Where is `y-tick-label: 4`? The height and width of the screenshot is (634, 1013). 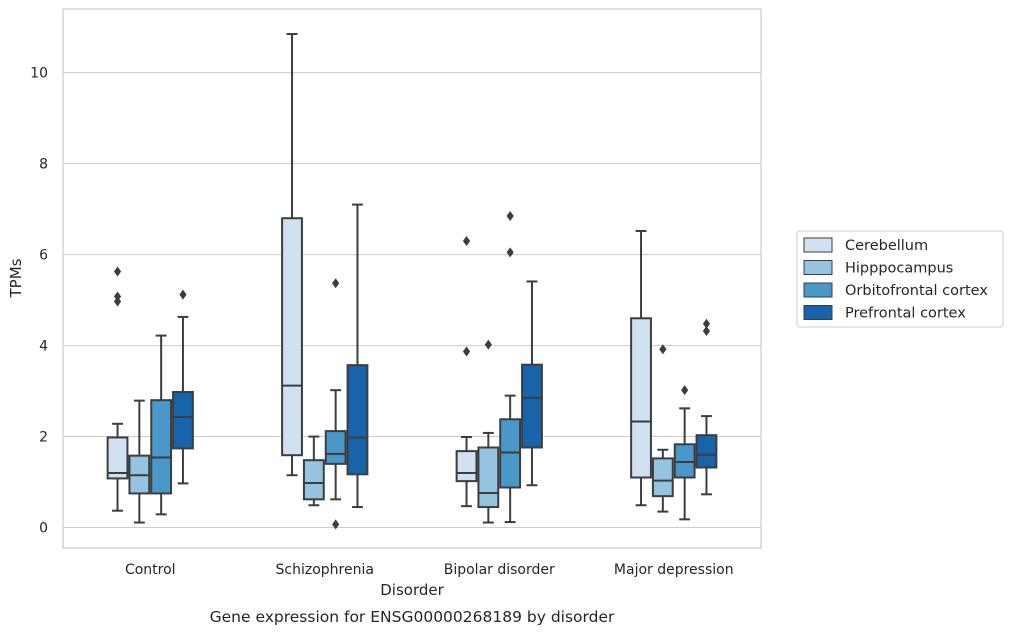
y-tick-label: 4 is located at coordinates (43, 347).